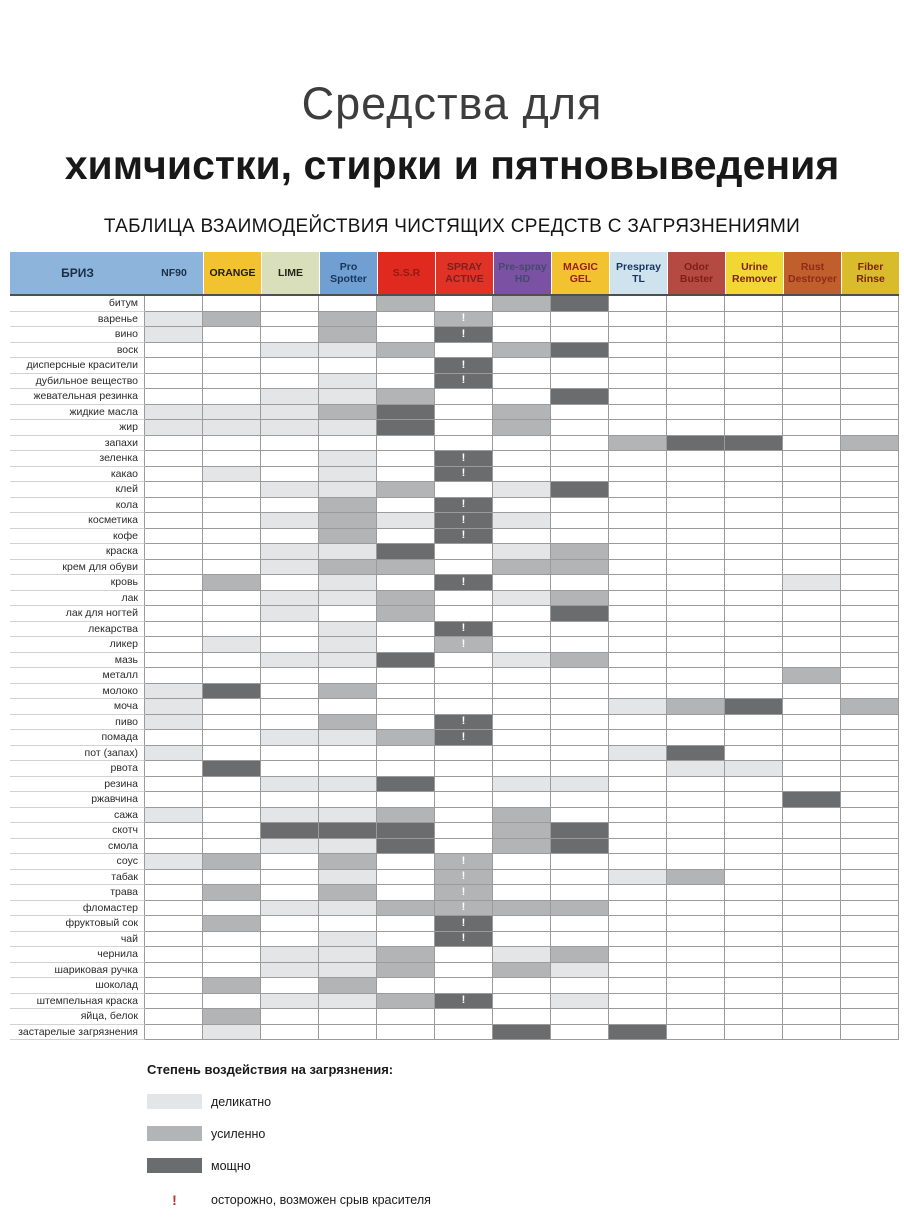  Describe the element at coordinates (454, 567) in the screenshot. I see `table-row: крем для обуви` at that location.